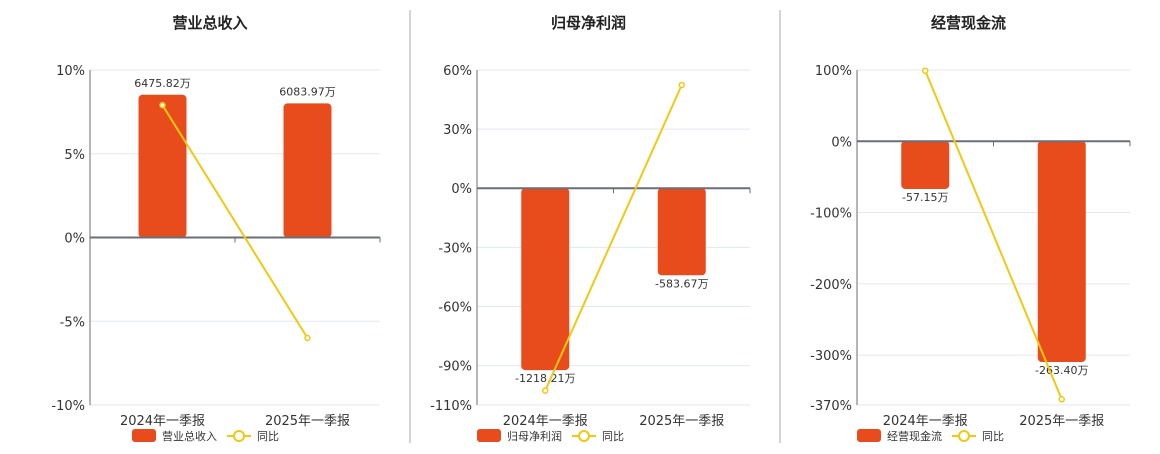  Describe the element at coordinates (831, 214) in the screenshot. I see `y-tick-label: -100%` at that location.